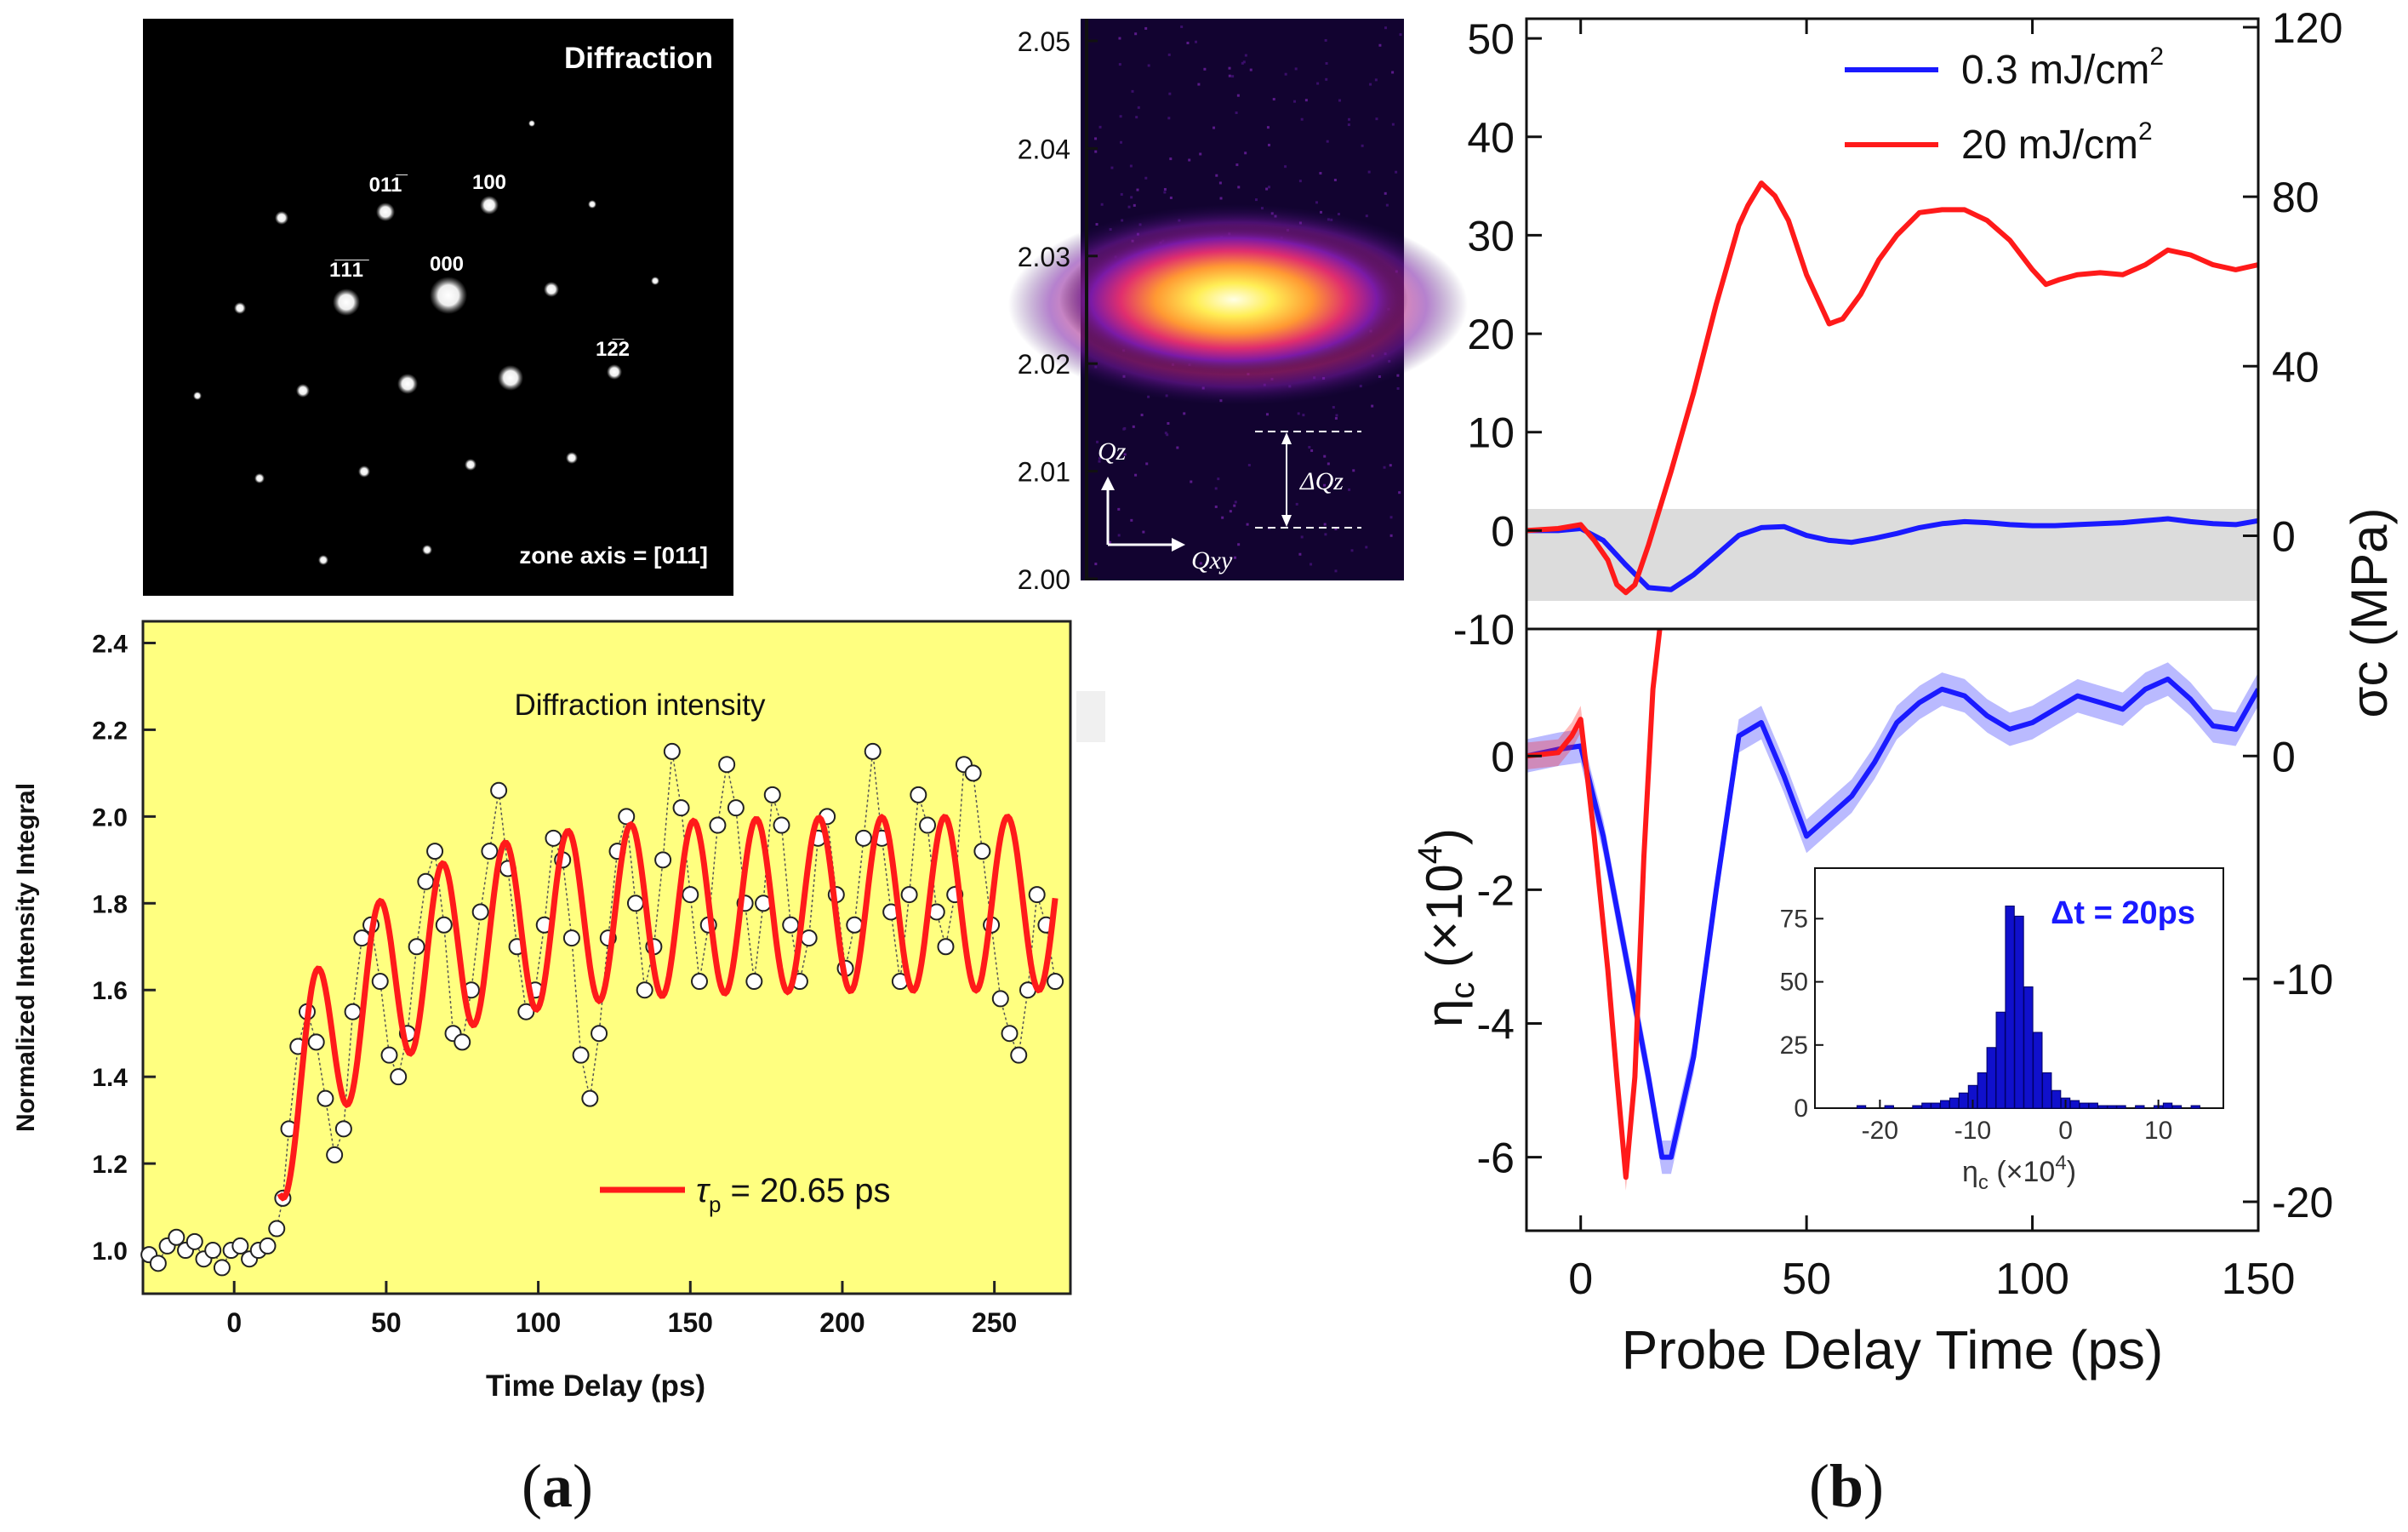 Image resolution: width=2408 pixels, height=1532 pixels. Describe the element at coordinates (349, 270) in the screenshot. I see `spot-label-111: 1̅1̅1̅` at that location.